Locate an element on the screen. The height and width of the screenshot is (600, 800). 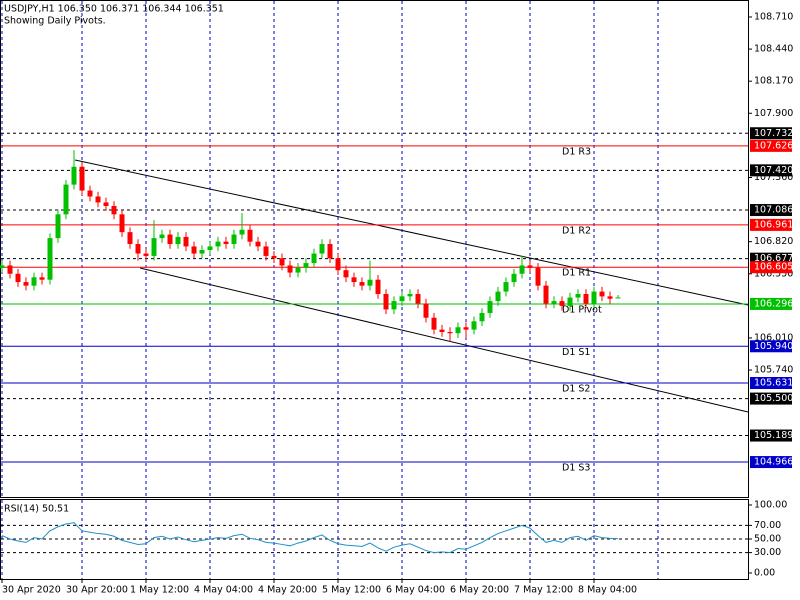
y-tick-label: 70.00 is located at coordinates (767, 525).